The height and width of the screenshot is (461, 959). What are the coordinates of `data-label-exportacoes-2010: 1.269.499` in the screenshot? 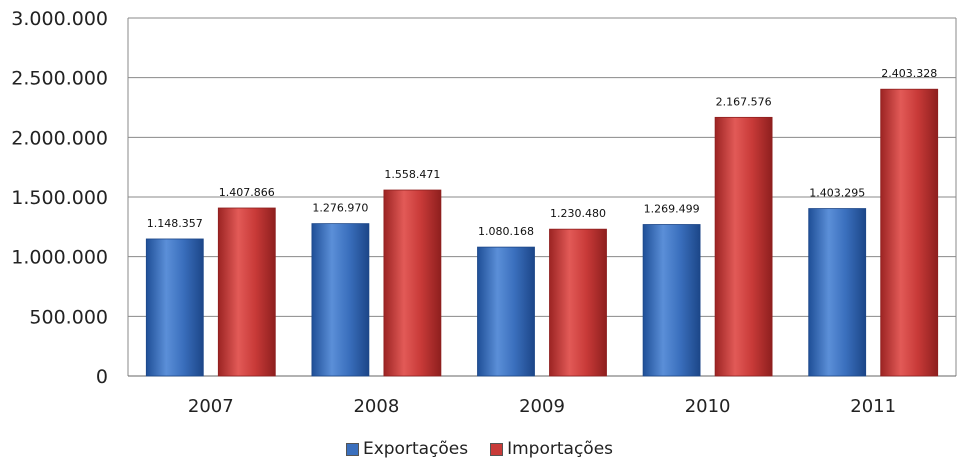 It's located at (672, 209).